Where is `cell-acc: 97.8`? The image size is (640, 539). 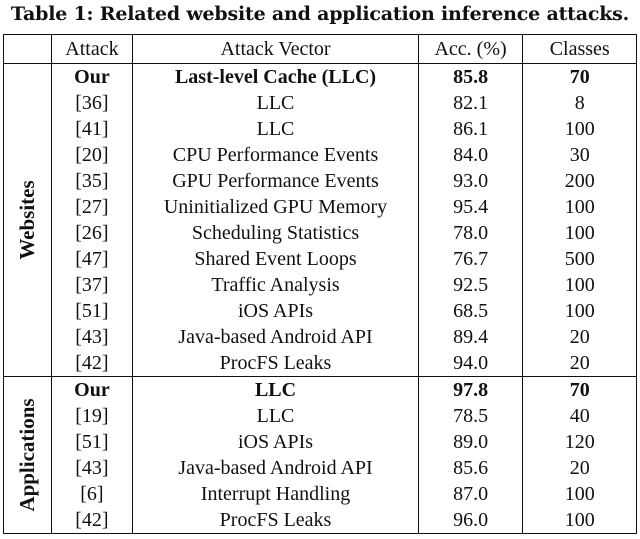
cell-acc: 97.8 is located at coordinates (470, 389).